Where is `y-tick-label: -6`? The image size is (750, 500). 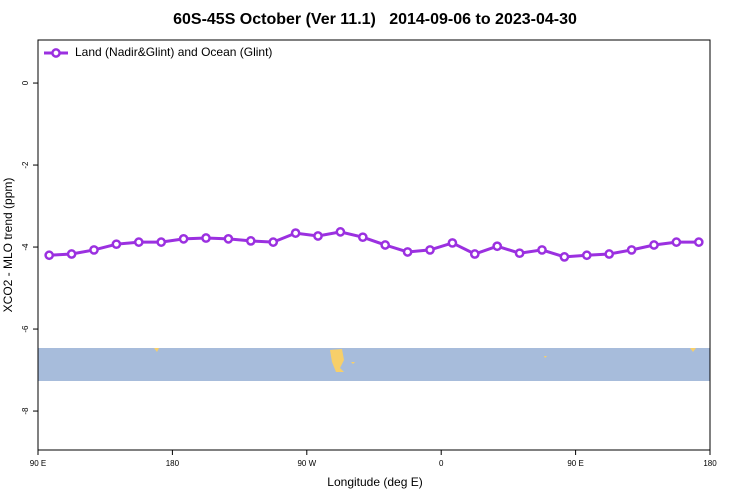 y-tick-label: -6 is located at coordinates (25, 329).